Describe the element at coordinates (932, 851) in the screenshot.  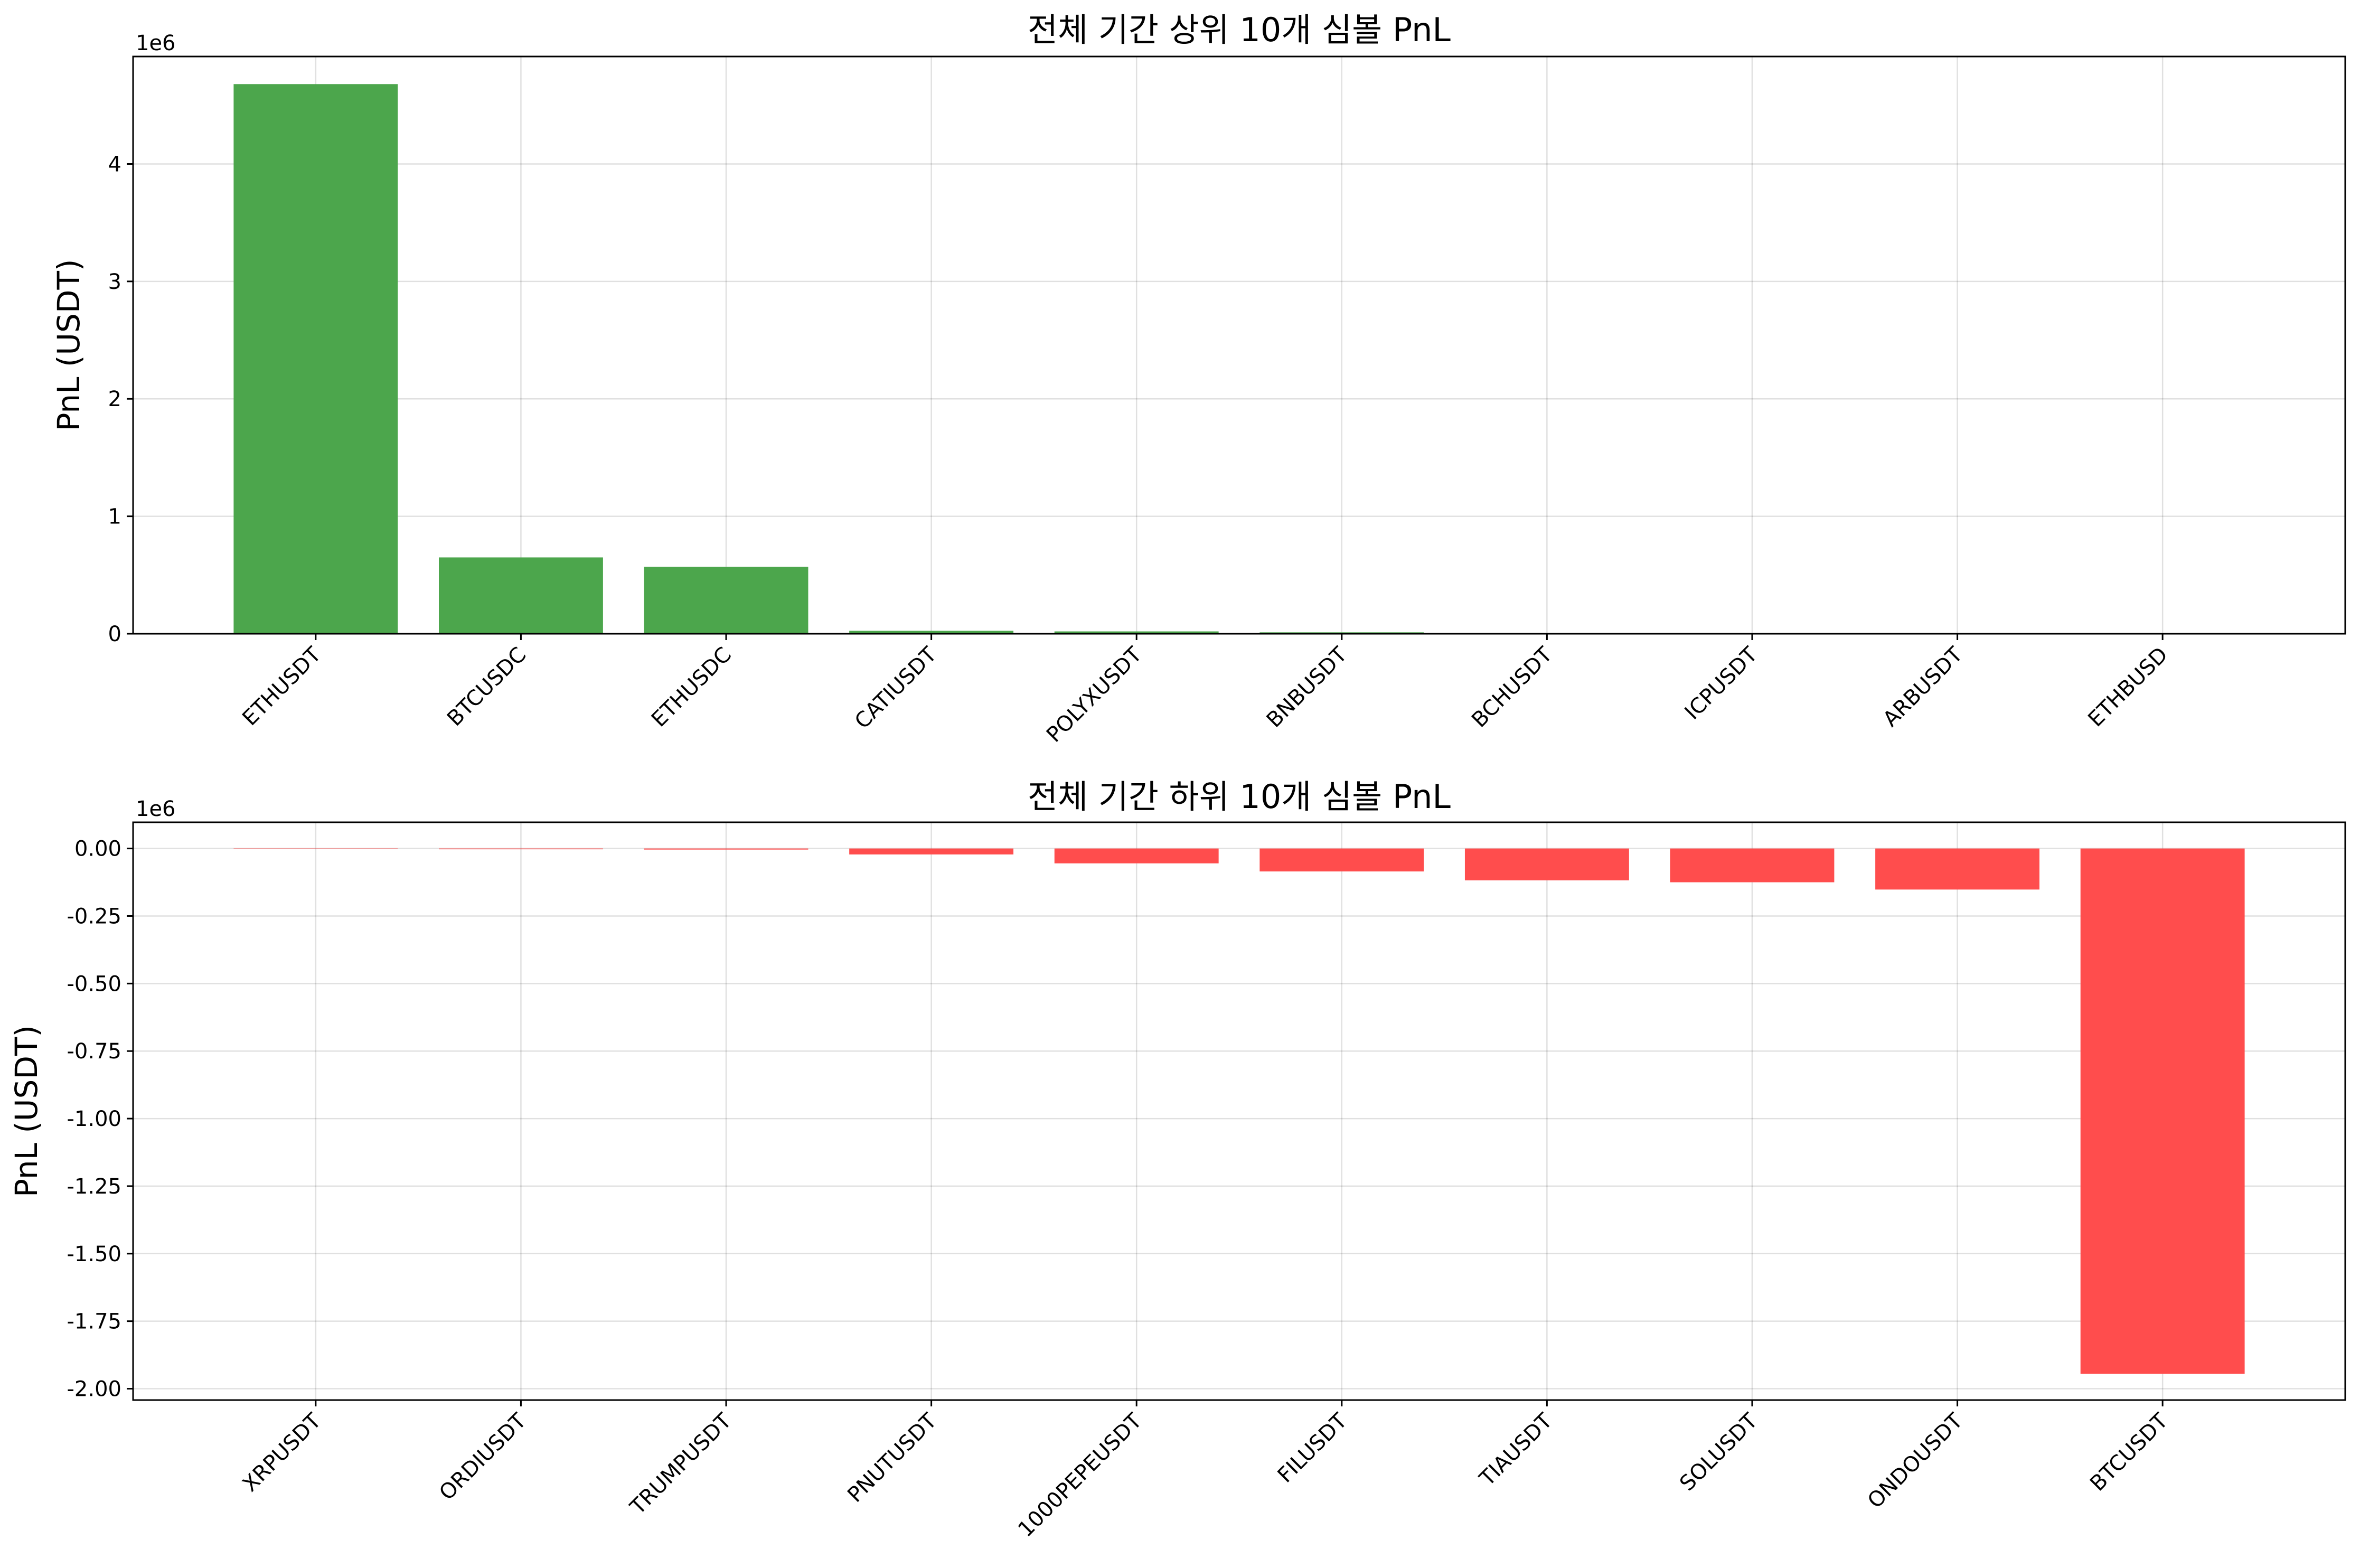
I see `bar-pnutusdt` at that location.